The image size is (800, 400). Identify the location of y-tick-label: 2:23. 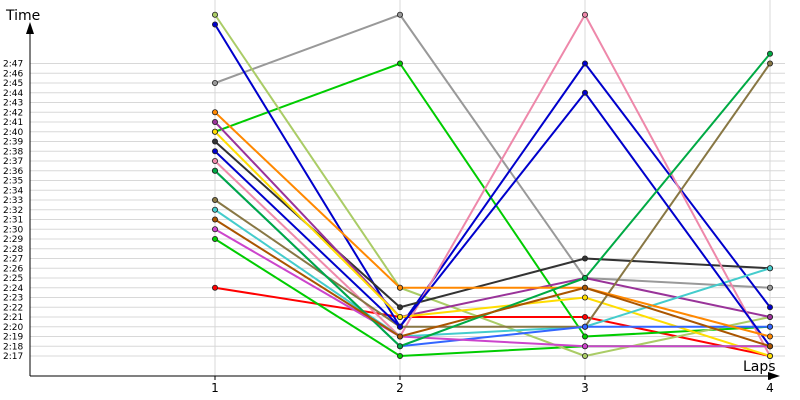
(13, 299).